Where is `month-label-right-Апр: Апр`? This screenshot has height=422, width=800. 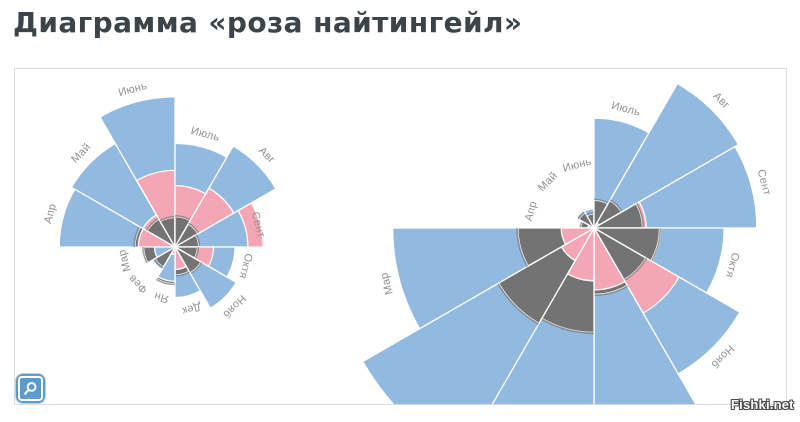
month-label-right-Апр: Апр is located at coordinates (531, 211).